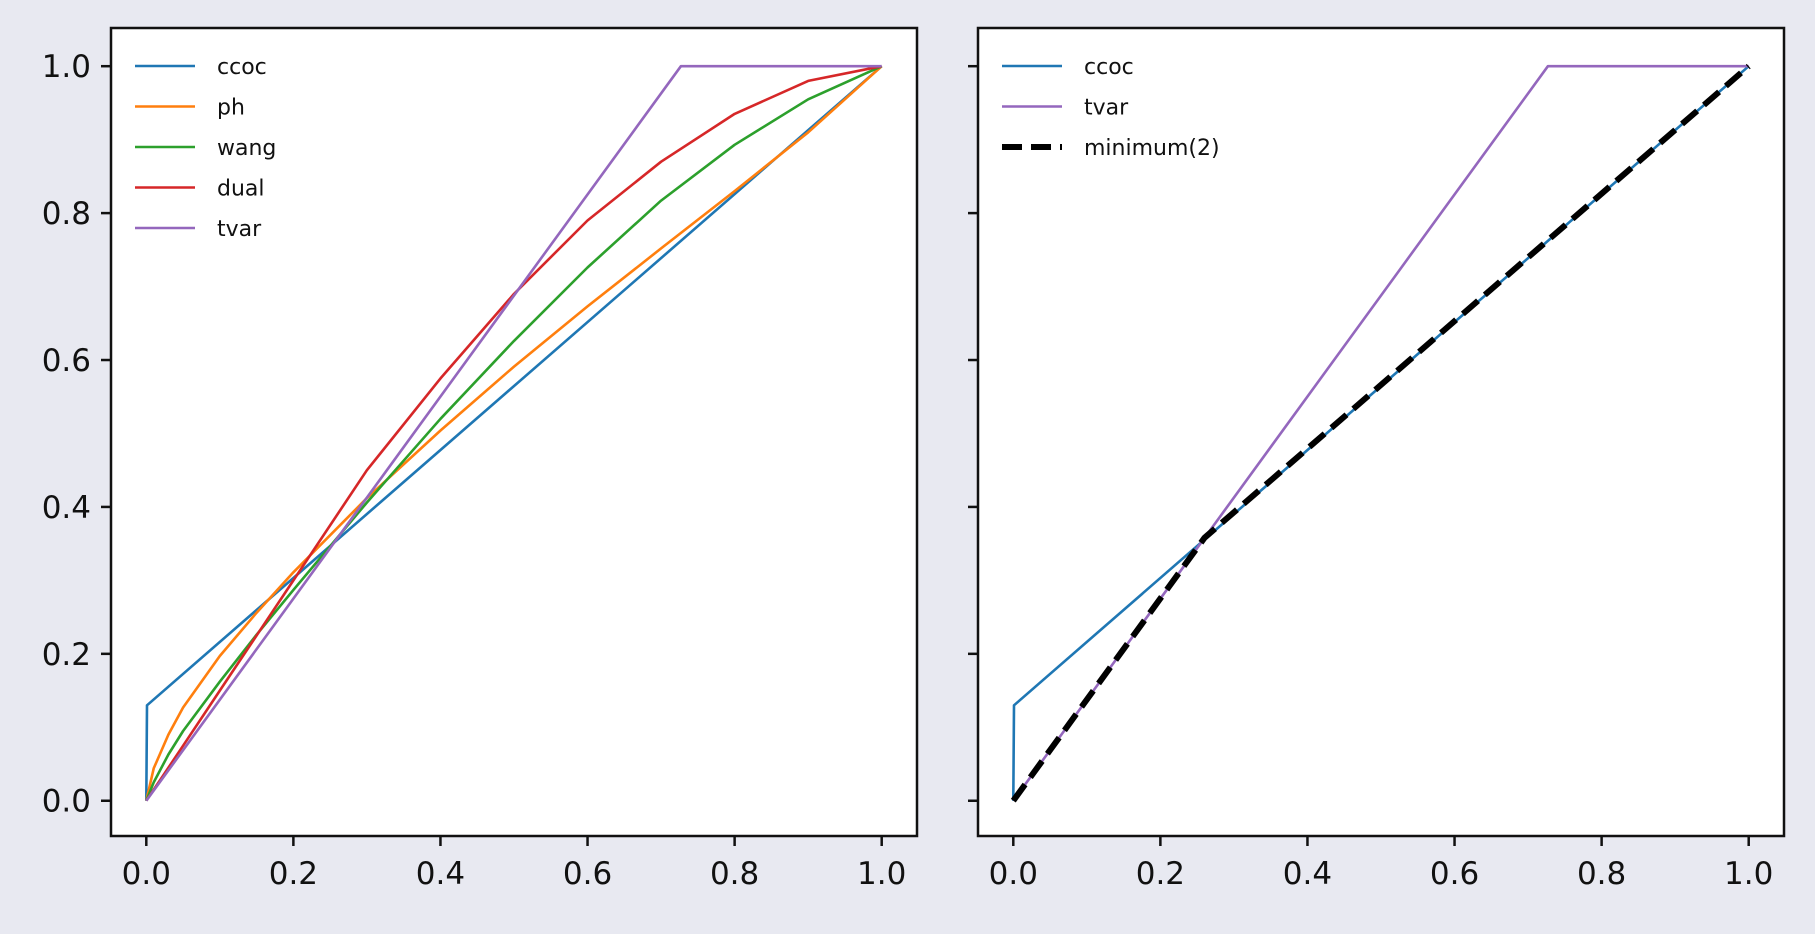  Describe the element at coordinates (66, 508) in the screenshot. I see `y-tick-label: 0.4` at that location.